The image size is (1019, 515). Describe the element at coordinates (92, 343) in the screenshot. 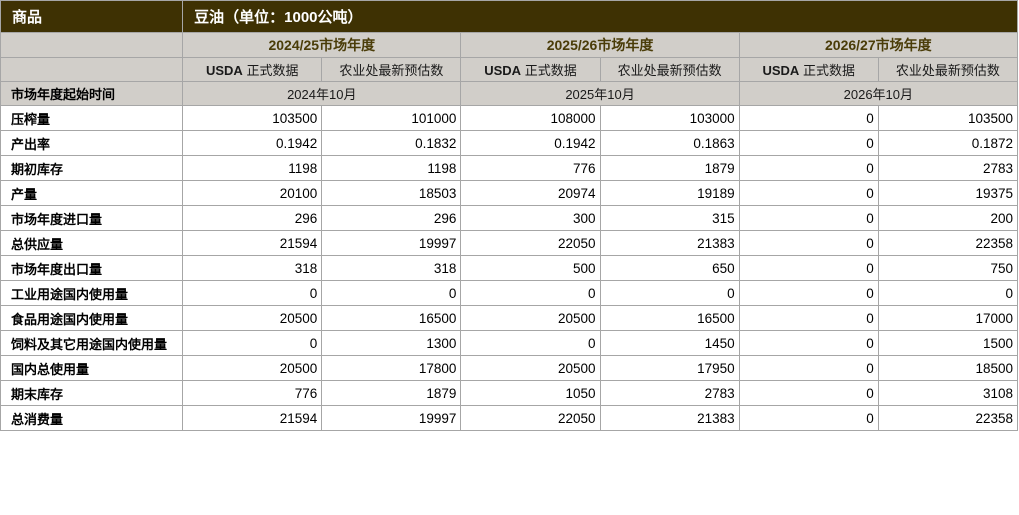

I see `row-label: 饲料及其它用途国内使用量` at that location.